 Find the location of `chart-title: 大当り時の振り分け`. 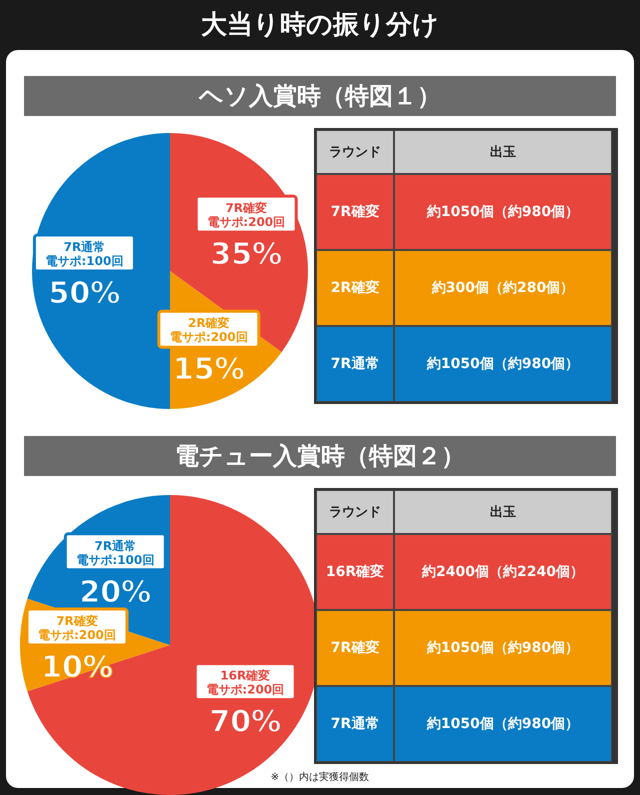

chart-title: 大当り時の振り分け is located at coordinates (320, 25).